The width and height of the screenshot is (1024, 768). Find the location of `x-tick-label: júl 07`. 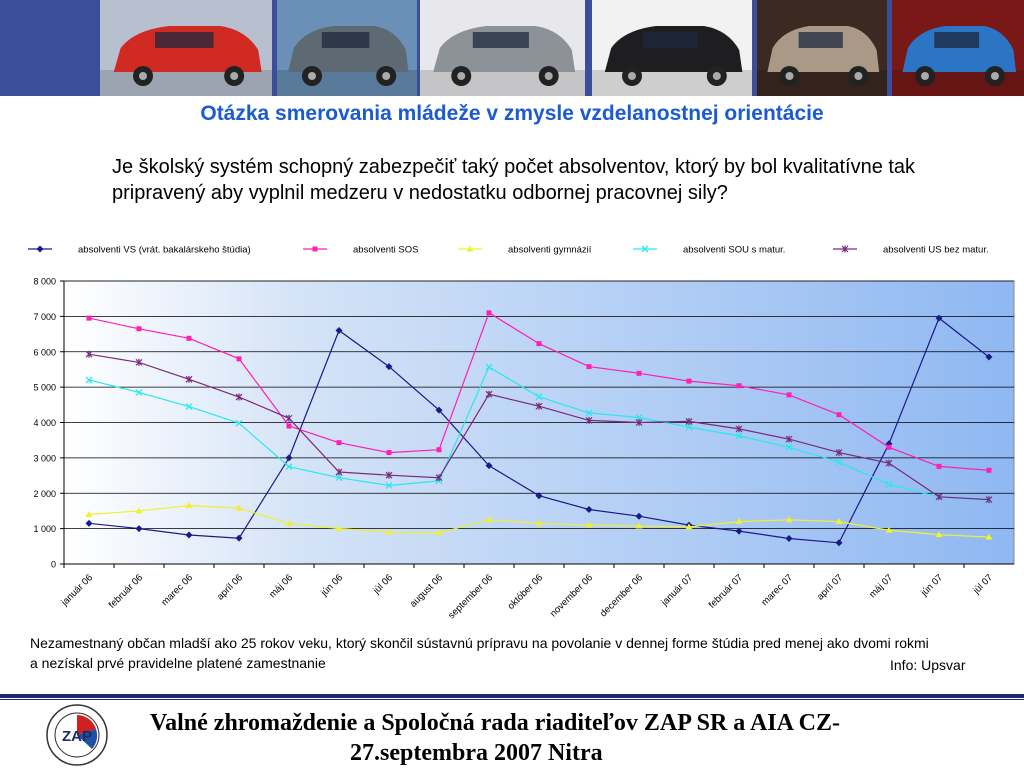

x-tick-label: júl 07 is located at coordinates (983, 584).